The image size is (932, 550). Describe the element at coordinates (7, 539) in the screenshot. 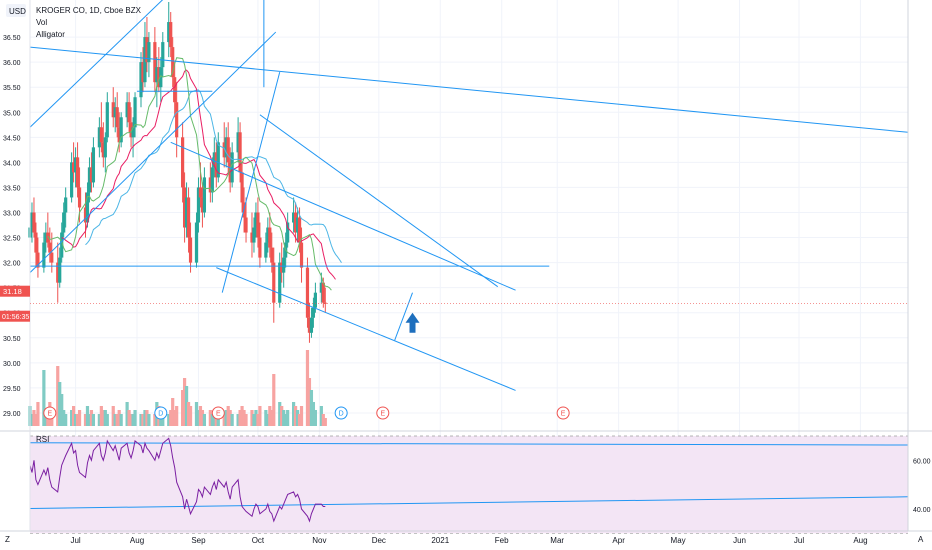

I see `zoom-button: Z` at that location.